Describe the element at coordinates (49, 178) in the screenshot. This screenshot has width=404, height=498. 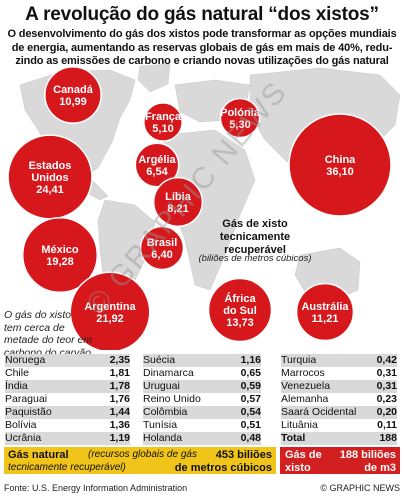
I see `bubble-country-label: Unidos` at that location.